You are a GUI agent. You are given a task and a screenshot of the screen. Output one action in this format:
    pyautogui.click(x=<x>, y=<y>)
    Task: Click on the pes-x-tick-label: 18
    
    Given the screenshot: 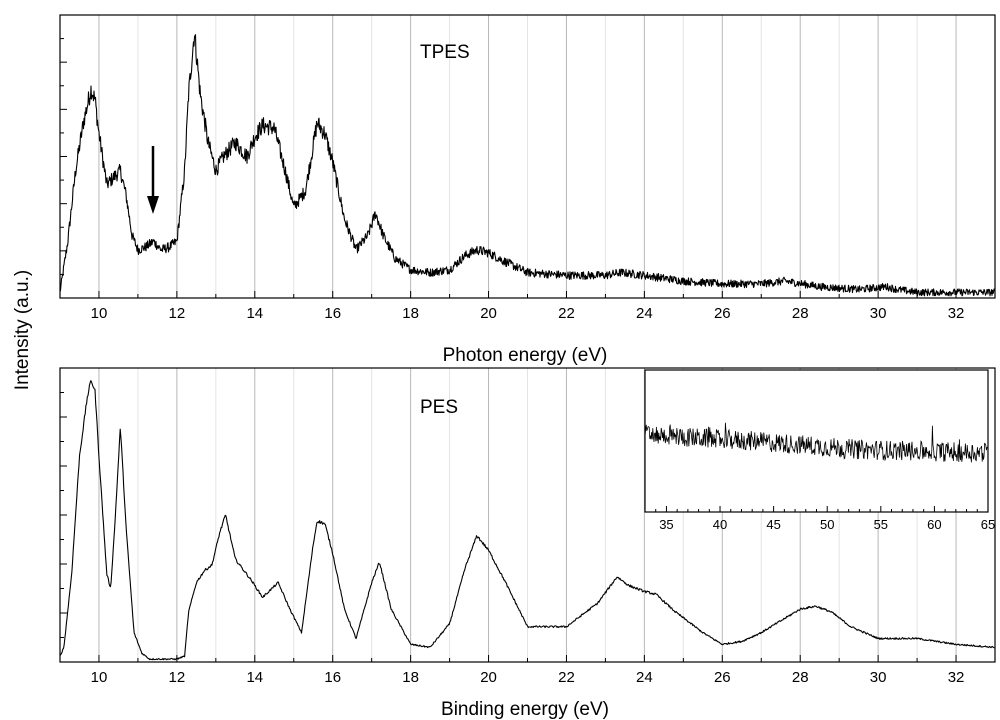 What is the action you would take?
    pyautogui.click(x=410, y=677)
    